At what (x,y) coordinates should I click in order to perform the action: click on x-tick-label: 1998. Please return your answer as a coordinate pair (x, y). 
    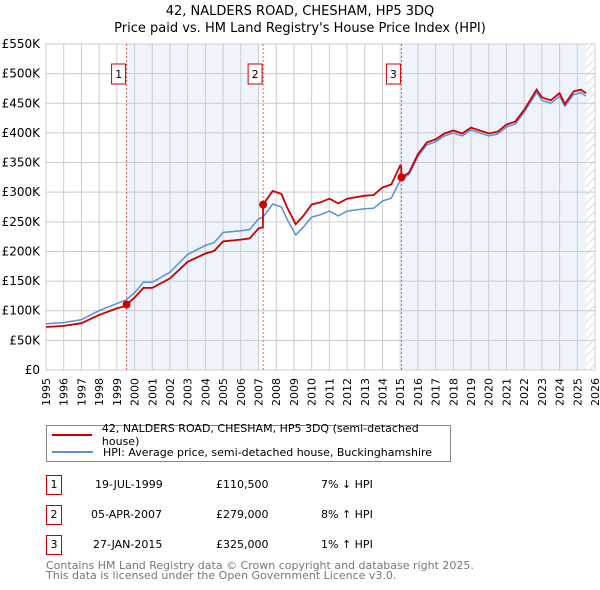
    Looking at the image, I should click on (99, 392).